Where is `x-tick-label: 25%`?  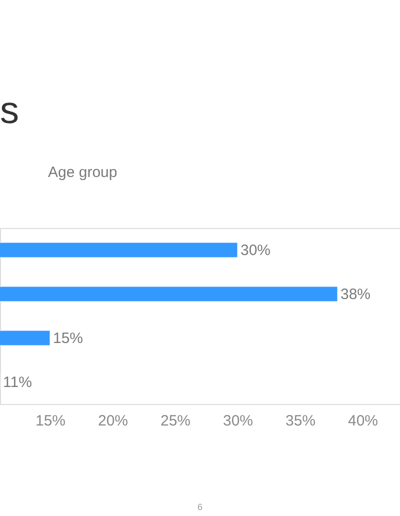 x-tick-label: 25% is located at coordinates (175, 421).